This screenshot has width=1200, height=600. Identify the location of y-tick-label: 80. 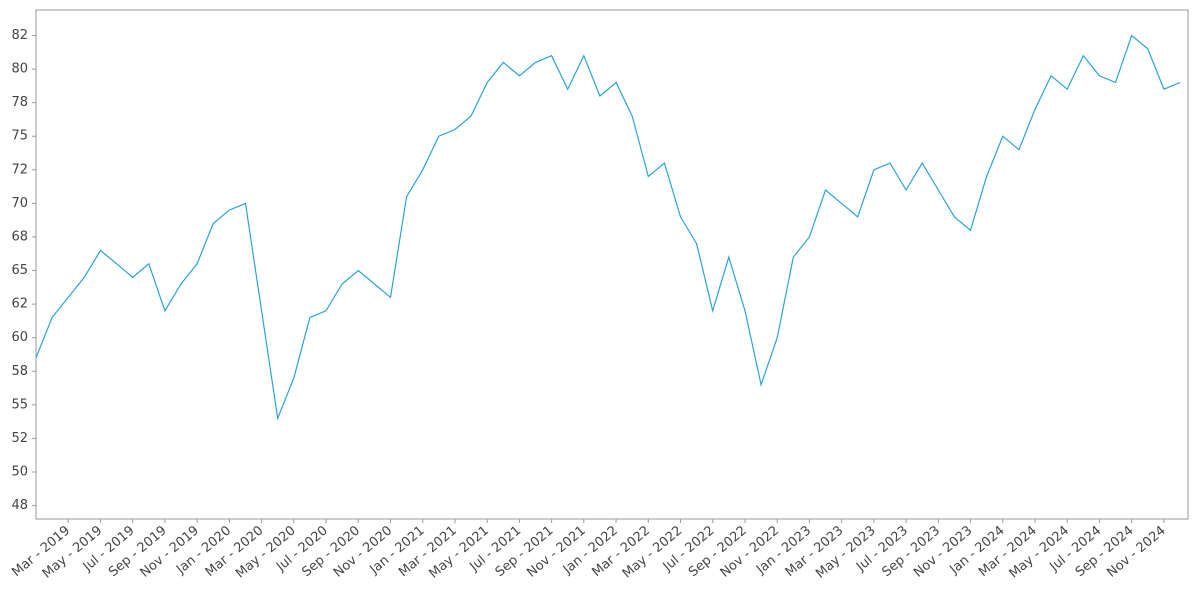
(19, 69).